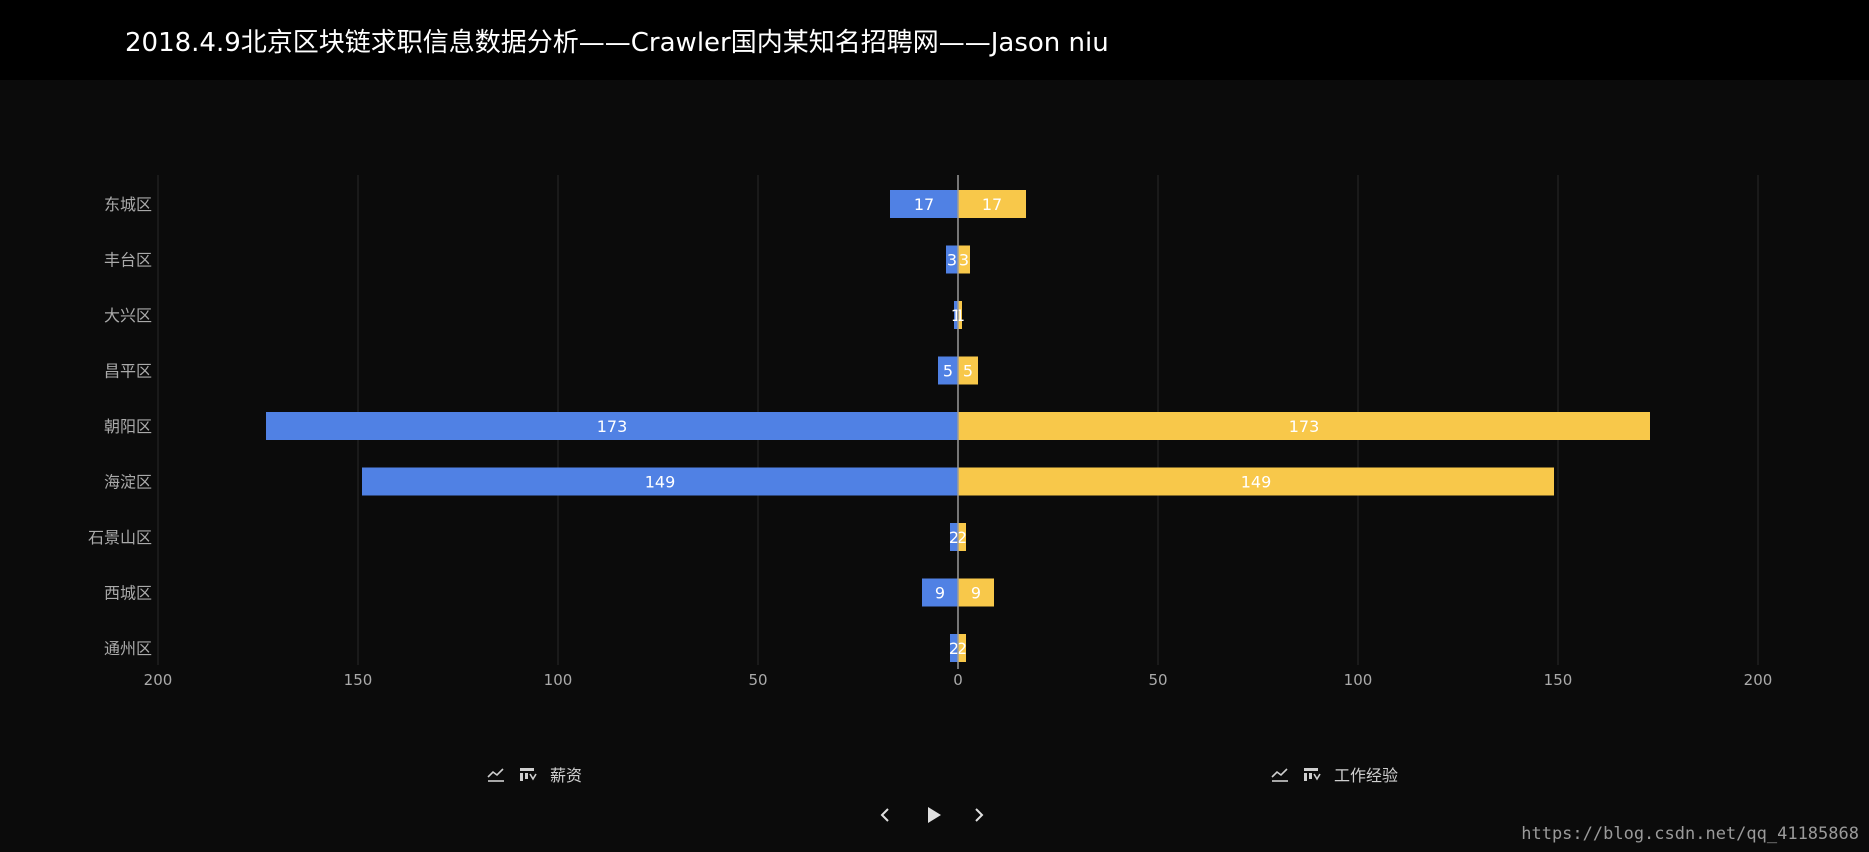  I want to click on data-label-experience: 9, so click(976, 593).